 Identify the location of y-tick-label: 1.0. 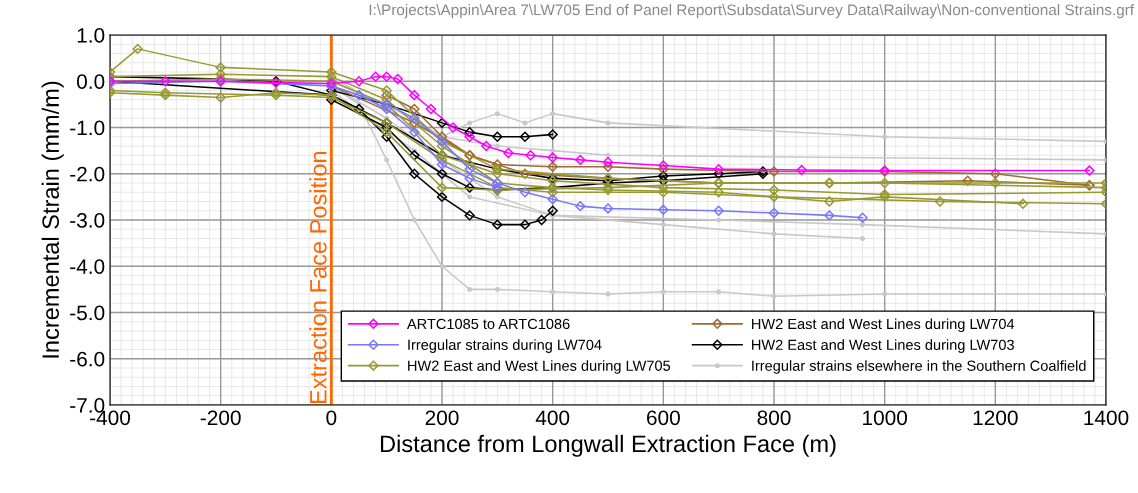
(91, 35).